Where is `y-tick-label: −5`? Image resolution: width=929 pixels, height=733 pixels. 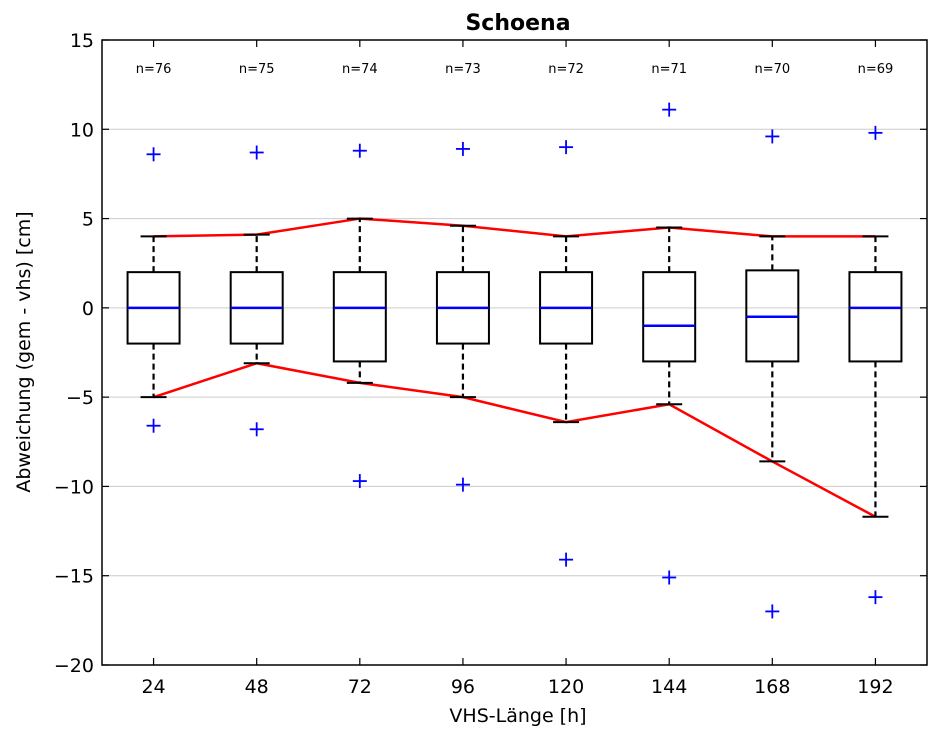
y-tick-label: −5 is located at coordinates (80, 398).